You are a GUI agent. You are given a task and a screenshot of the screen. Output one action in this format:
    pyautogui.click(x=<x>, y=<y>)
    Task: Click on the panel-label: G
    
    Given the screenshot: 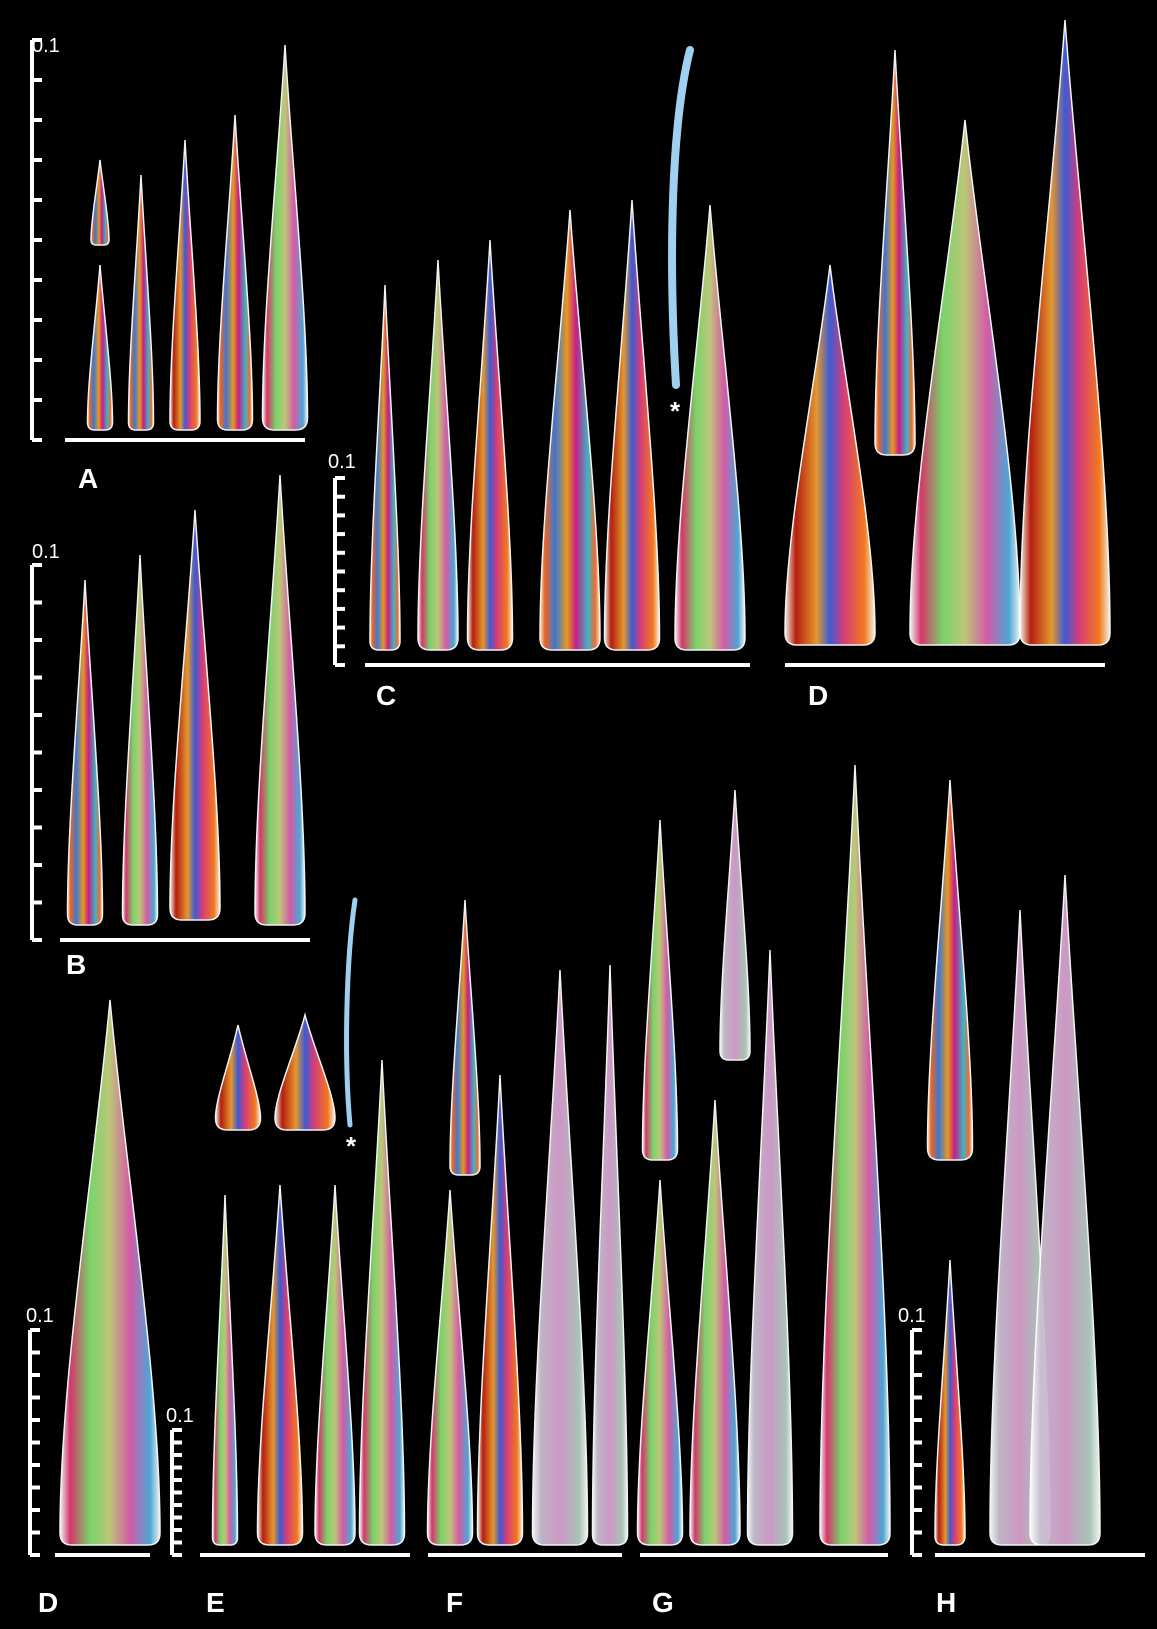 What is the action you would take?
    pyautogui.click(x=663, y=1602)
    